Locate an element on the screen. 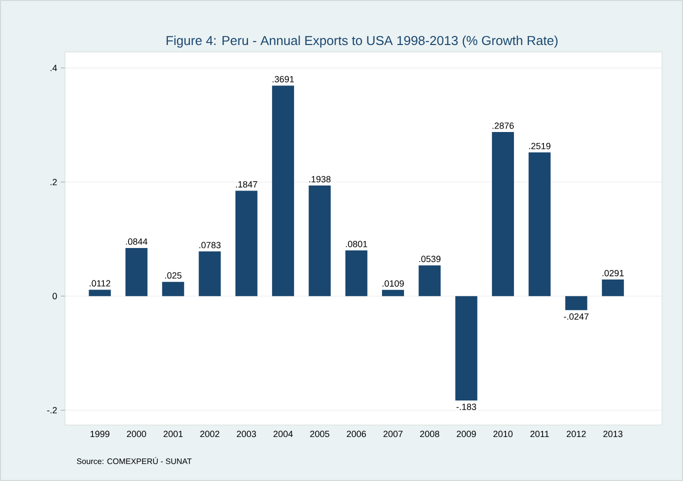  x-tick-label: 2004 is located at coordinates (283, 434).